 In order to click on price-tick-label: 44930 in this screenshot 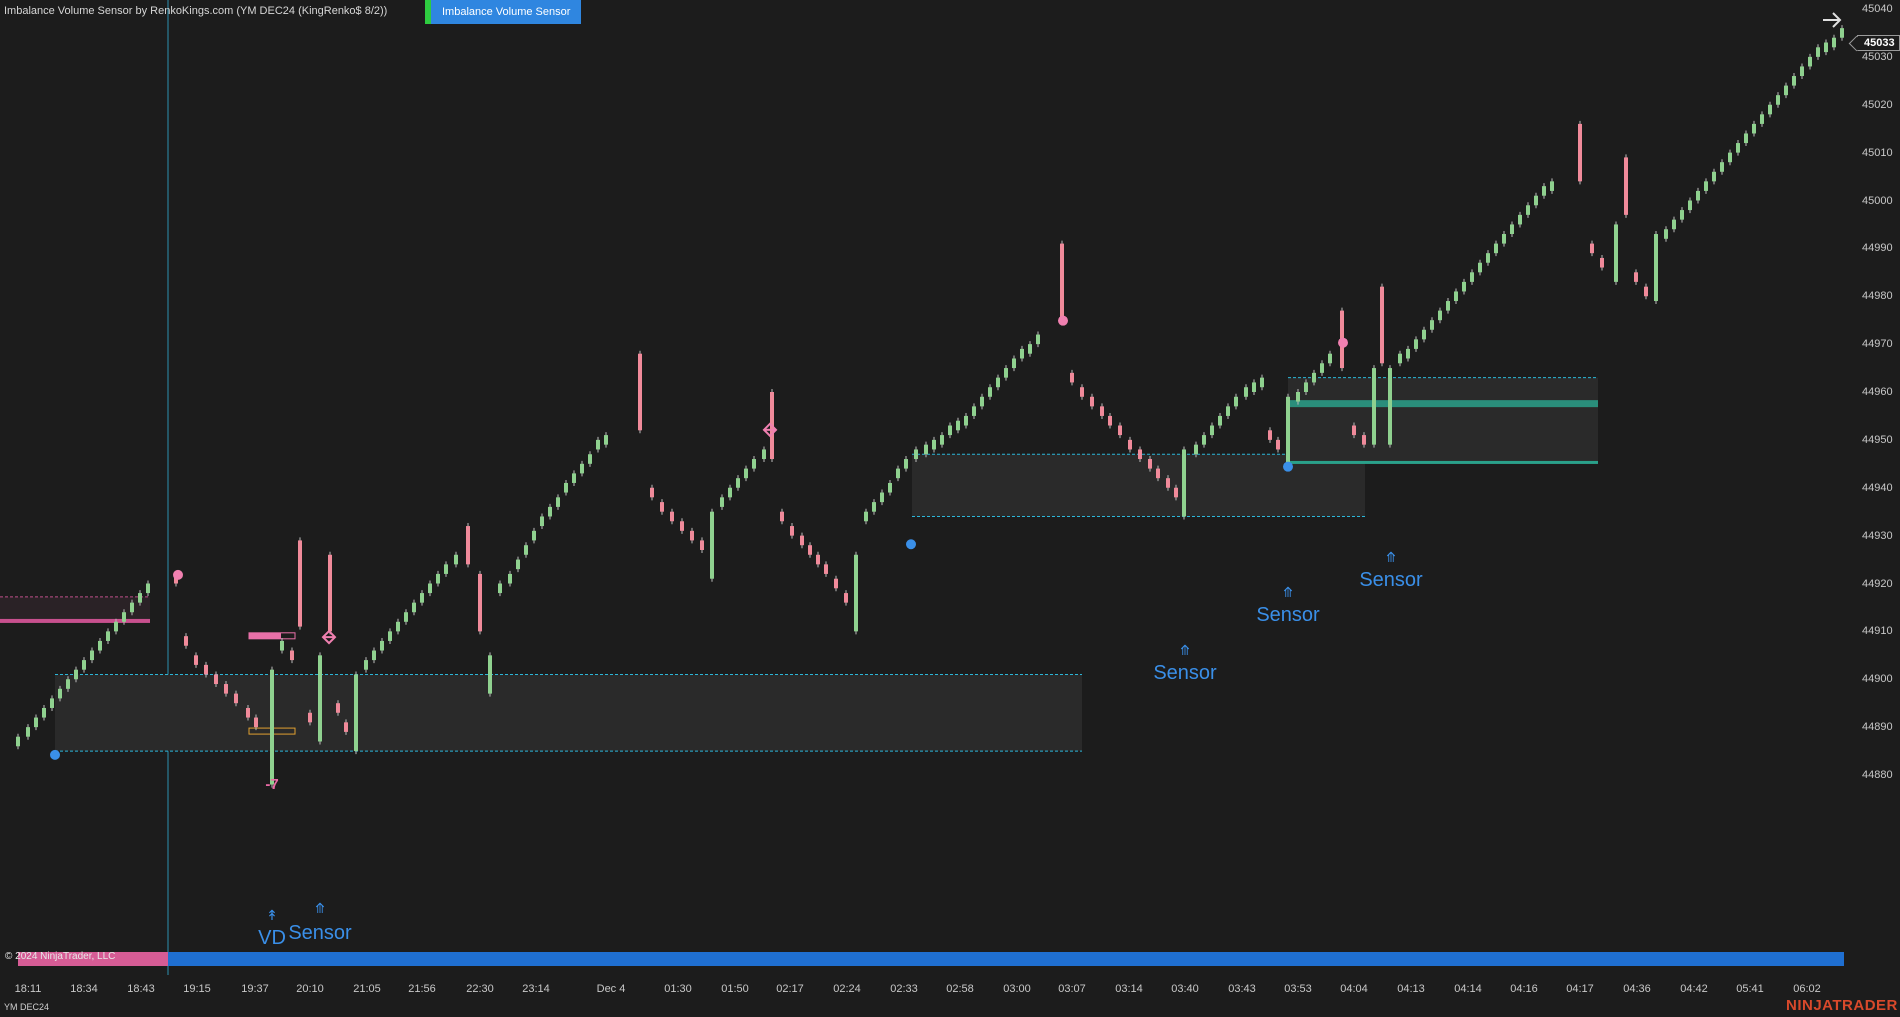, I will do `click(1877, 535)`.